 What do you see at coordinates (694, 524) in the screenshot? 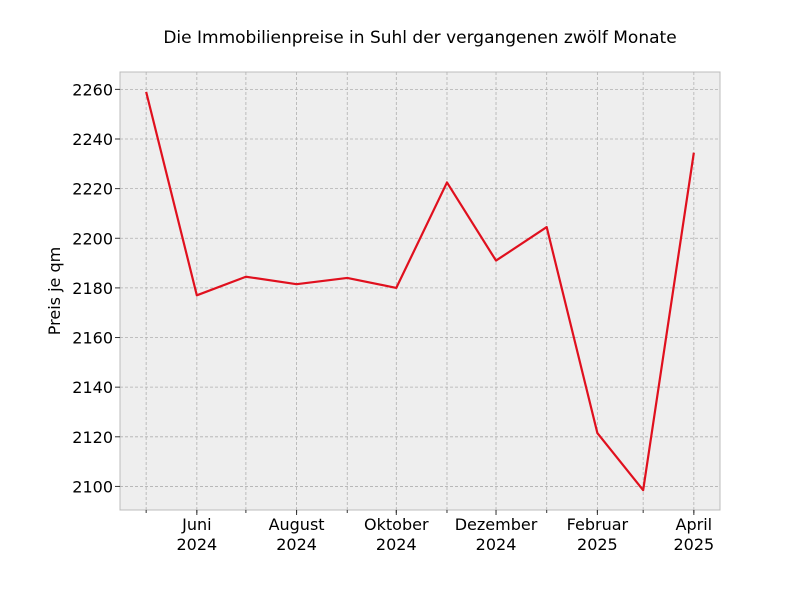
I see `x-tick-label-month: April` at bounding box center [694, 524].